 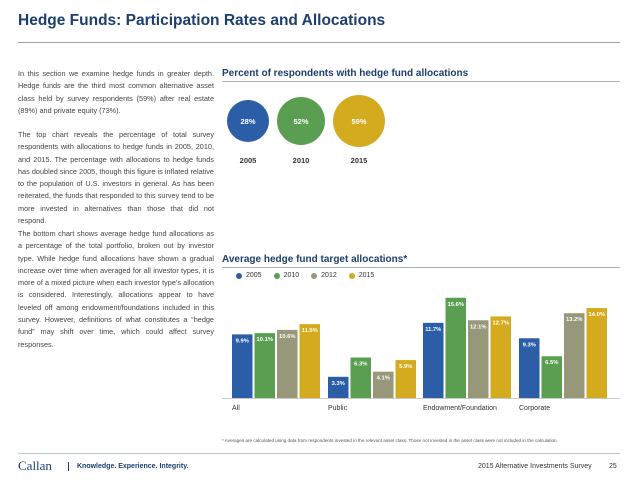 I want to click on category-label-endowment-foundation: Endowment/Foundation, so click(x=460, y=408).